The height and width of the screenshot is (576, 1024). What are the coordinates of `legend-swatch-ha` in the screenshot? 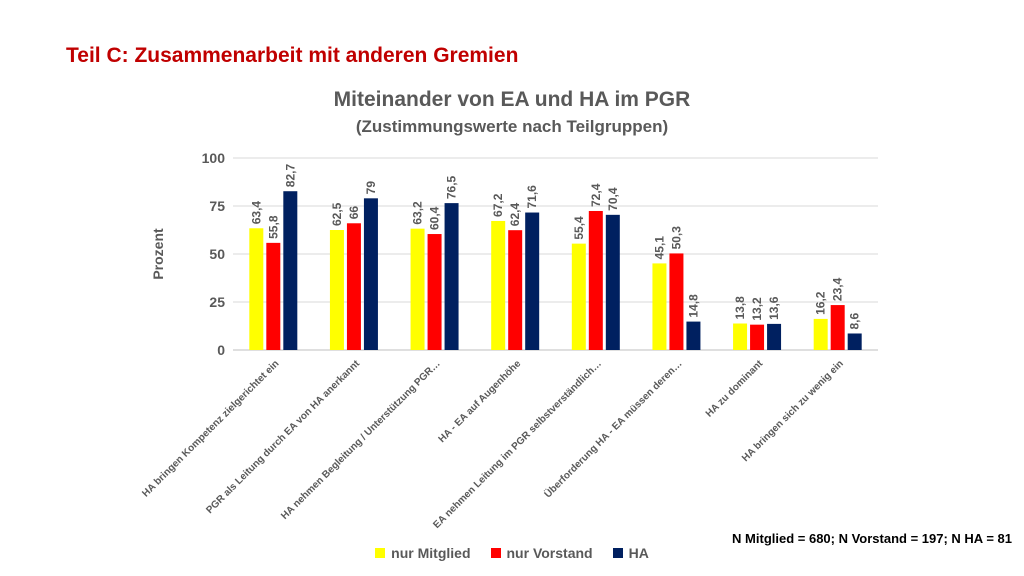 It's located at (617, 553).